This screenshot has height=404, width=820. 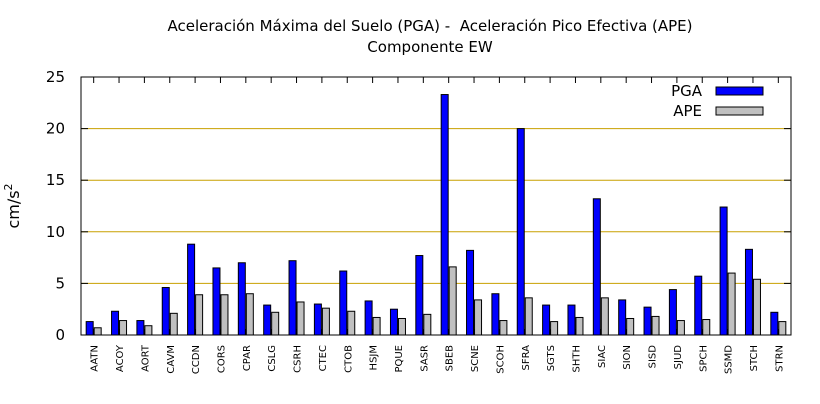 What do you see at coordinates (123, 328) in the screenshot?
I see `bar-ape-acoy` at bounding box center [123, 328].